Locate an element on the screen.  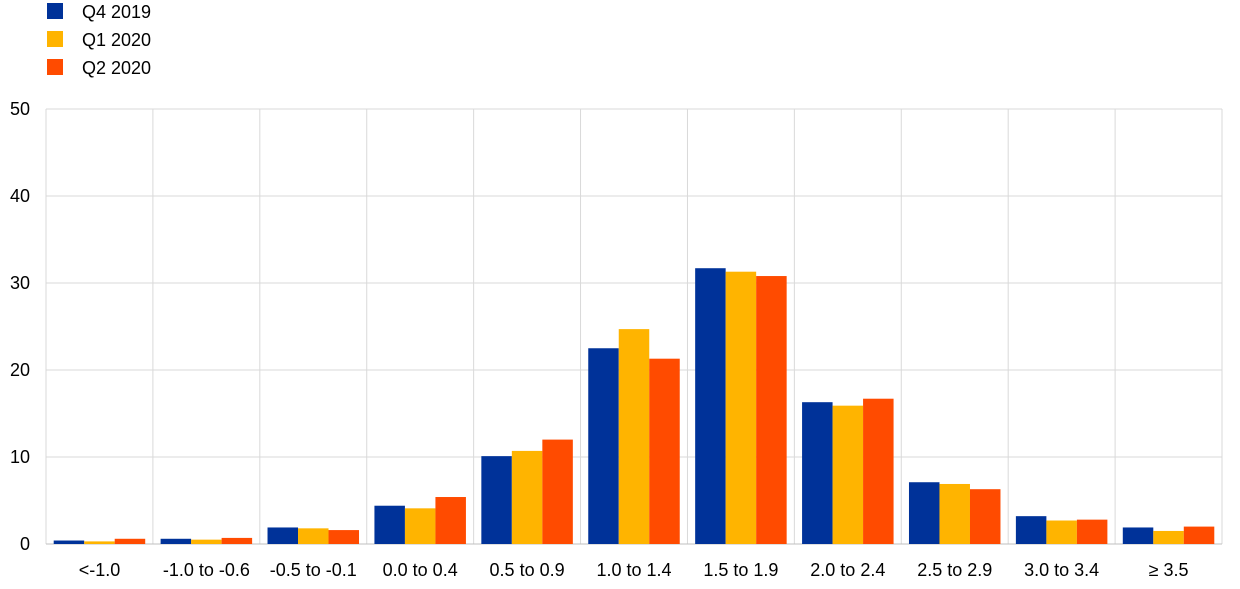
x-tick-label: 1.0 to 1.4 is located at coordinates (633, 570).